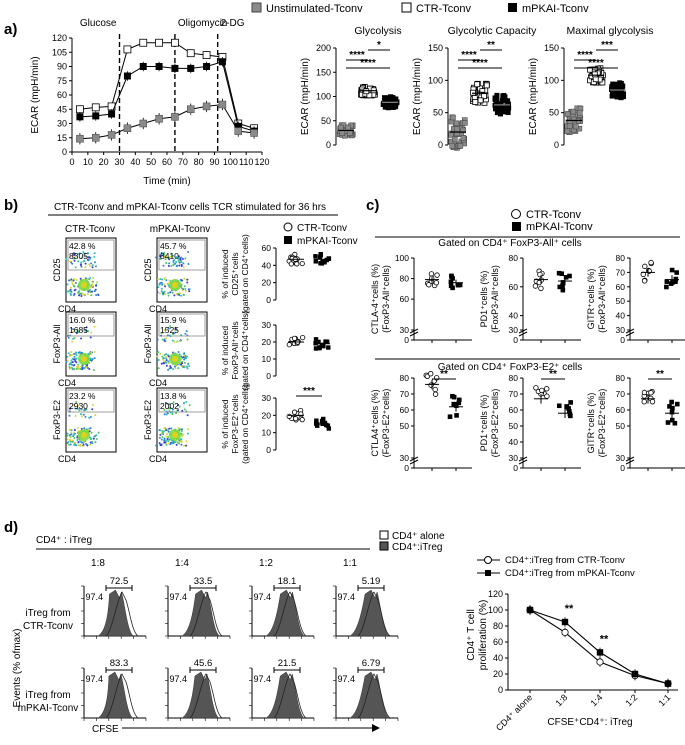  What do you see at coordinates (151, 162) in the screenshot?
I see `tc-xtick-label: 50` at bounding box center [151, 162].